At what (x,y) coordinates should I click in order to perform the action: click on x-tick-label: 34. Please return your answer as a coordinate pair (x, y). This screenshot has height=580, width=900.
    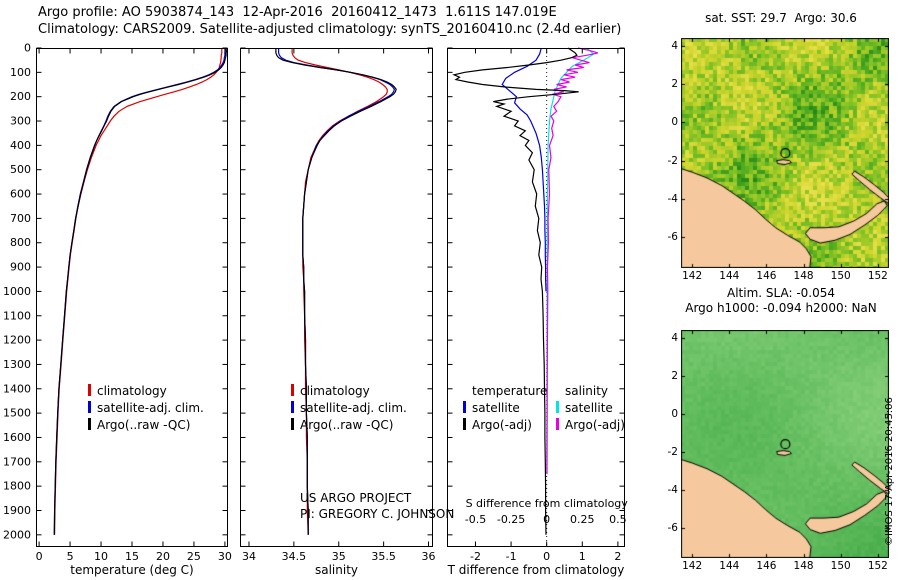
    Looking at the image, I should click on (249, 556).